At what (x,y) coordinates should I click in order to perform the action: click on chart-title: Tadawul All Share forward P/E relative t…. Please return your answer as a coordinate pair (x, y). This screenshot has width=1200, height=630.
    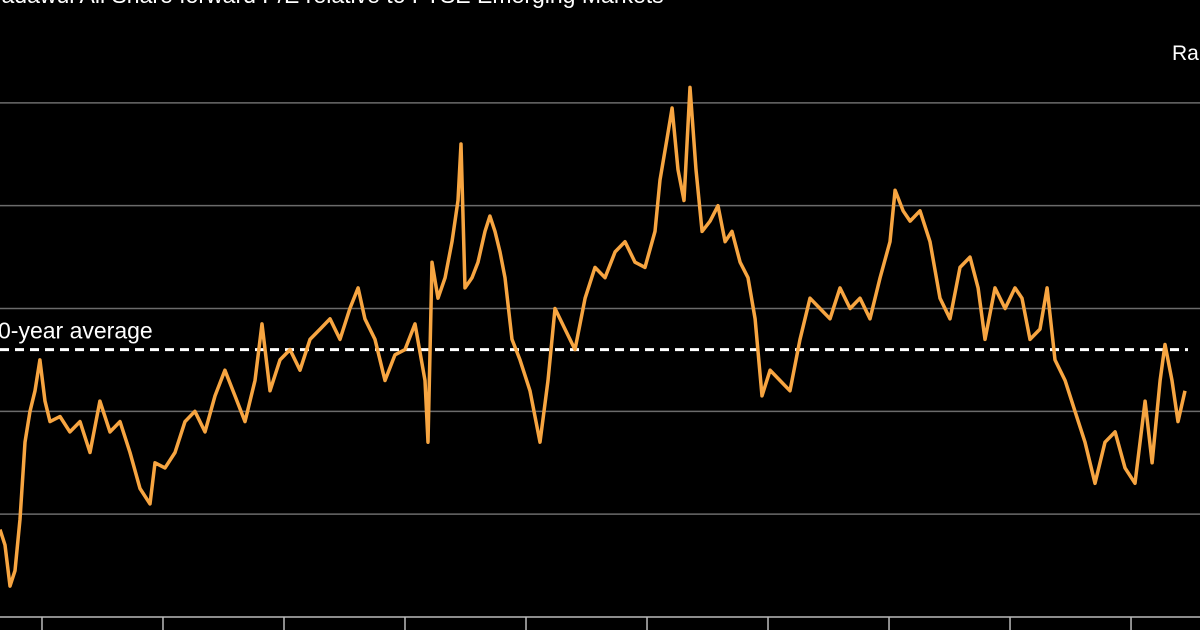
    Looking at the image, I should click on (332, 4).